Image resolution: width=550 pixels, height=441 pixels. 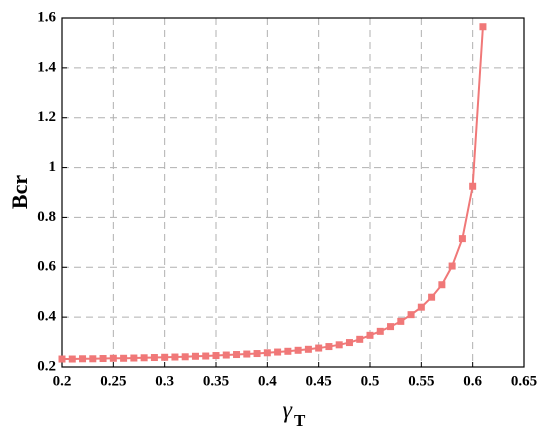 What do you see at coordinates (46, 17) in the screenshot?
I see `y-tick-label: 1.6` at bounding box center [46, 17].